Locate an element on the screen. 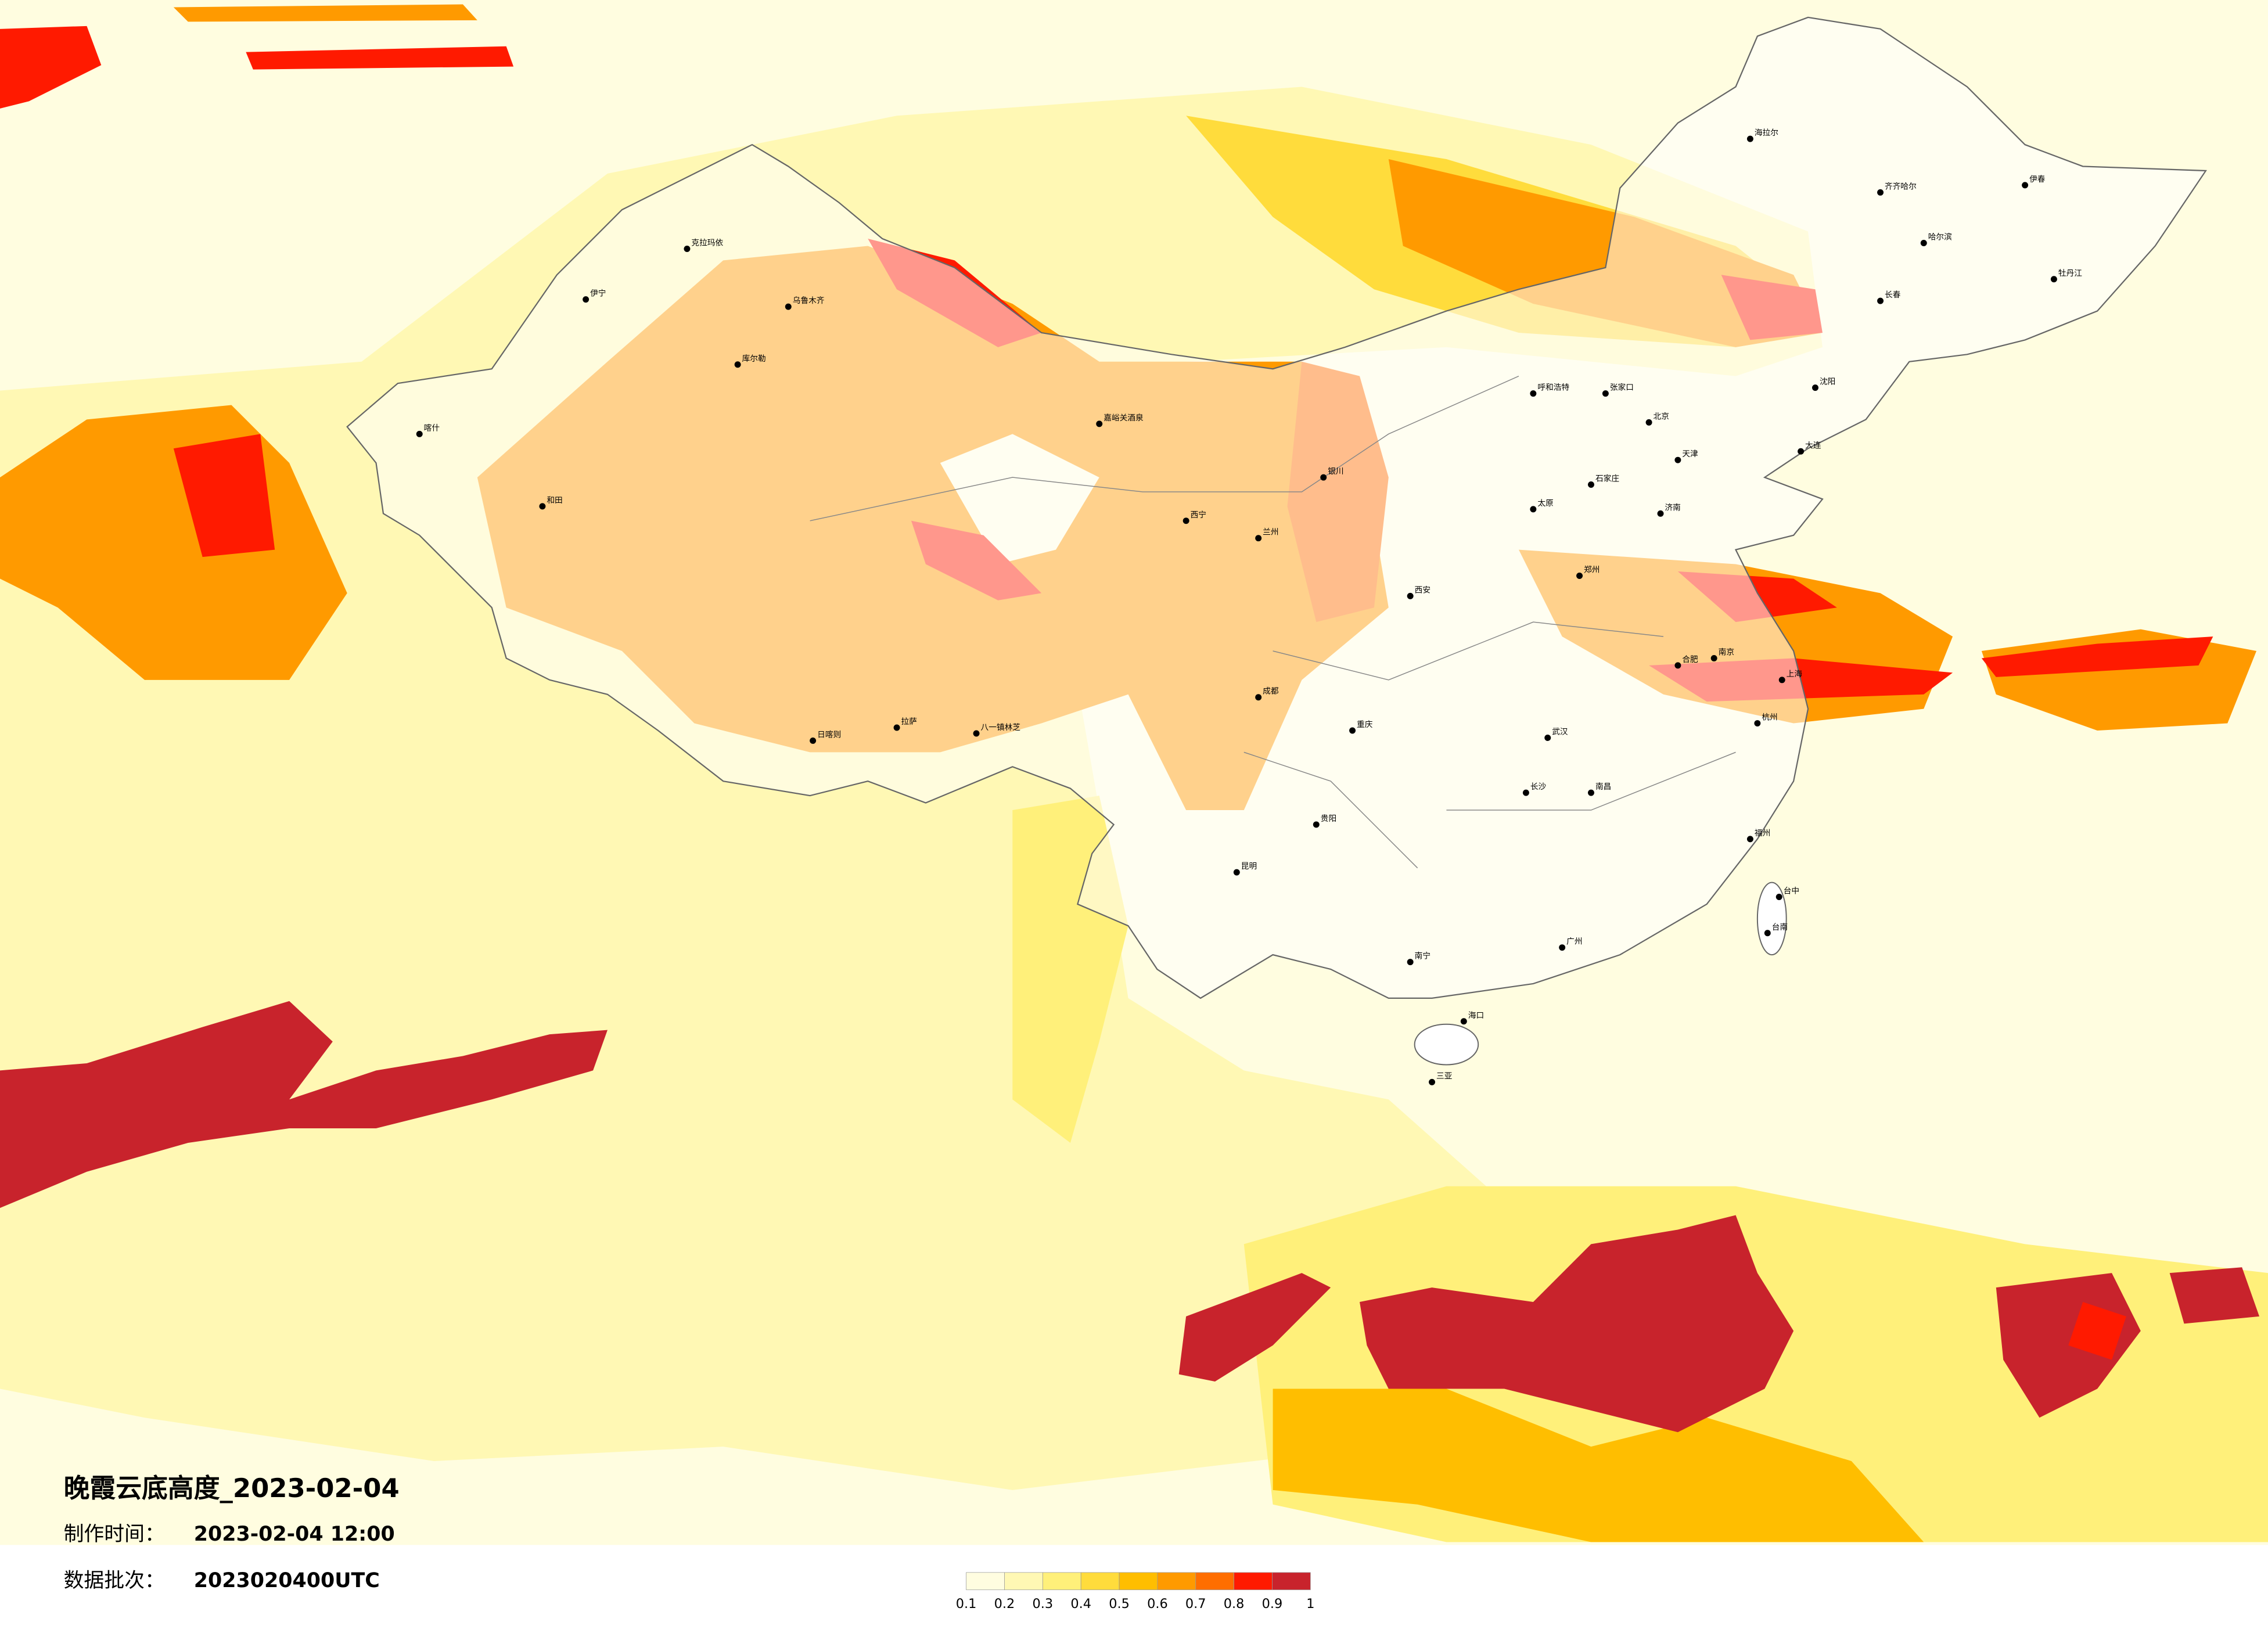  city-label: 台南 is located at coordinates (1780, 928).